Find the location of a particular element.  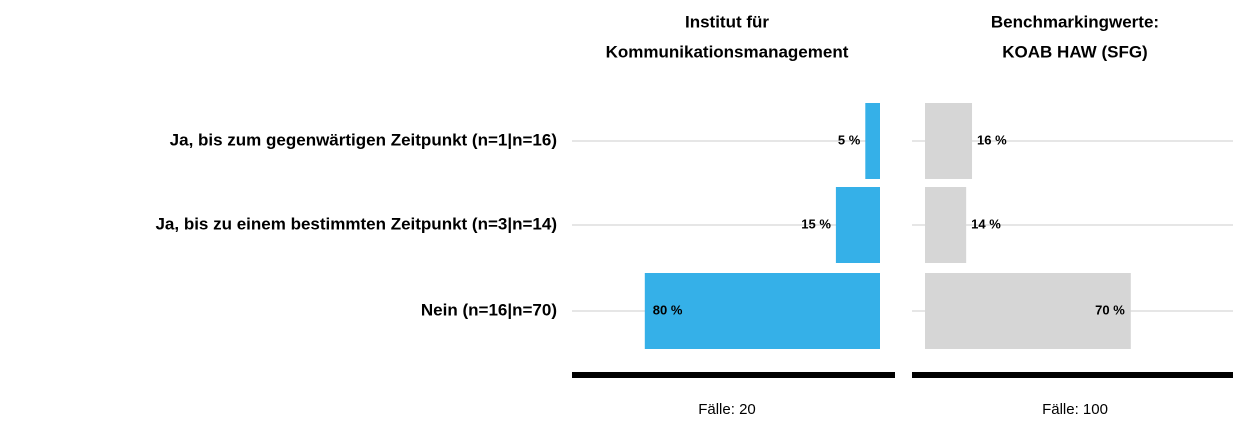

value-label: 80 % is located at coordinates (668, 309).